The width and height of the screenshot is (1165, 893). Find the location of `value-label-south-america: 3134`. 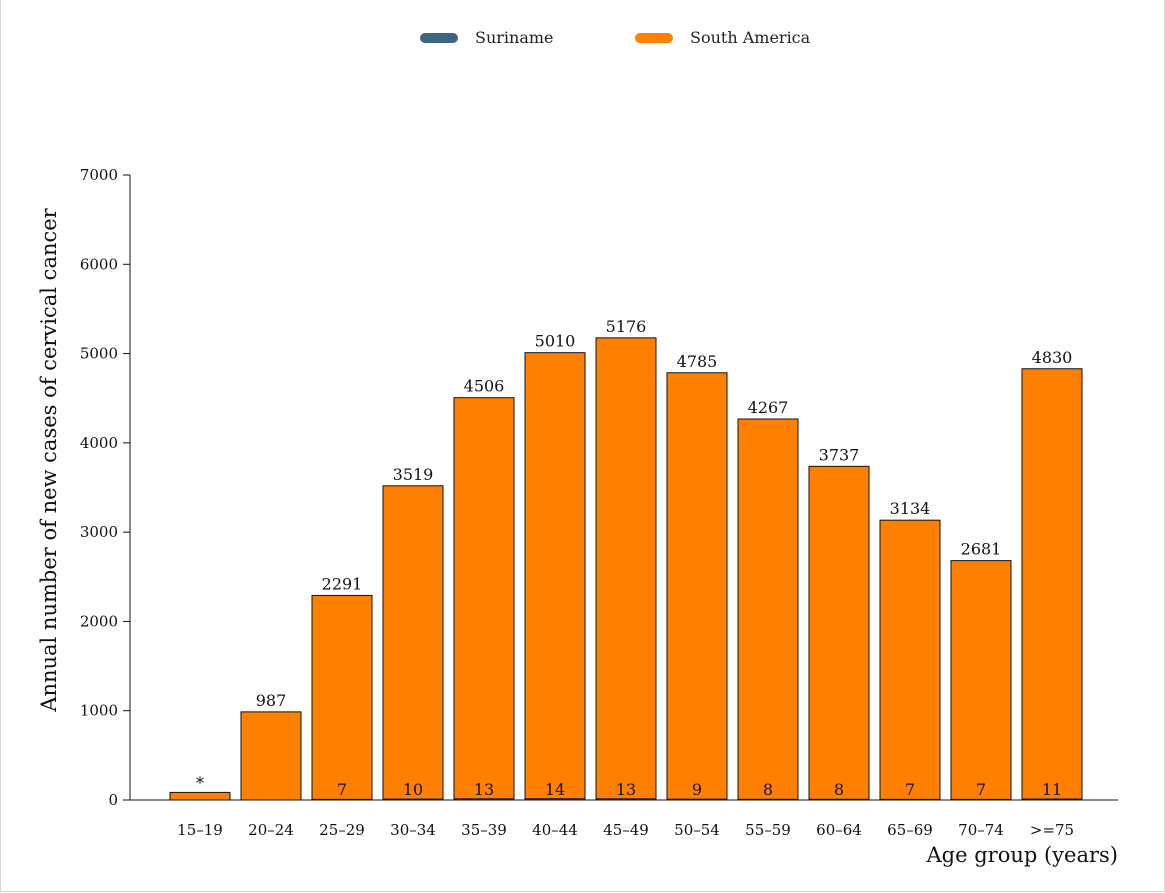

value-label-south-america: 3134 is located at coordinates (910, 508).